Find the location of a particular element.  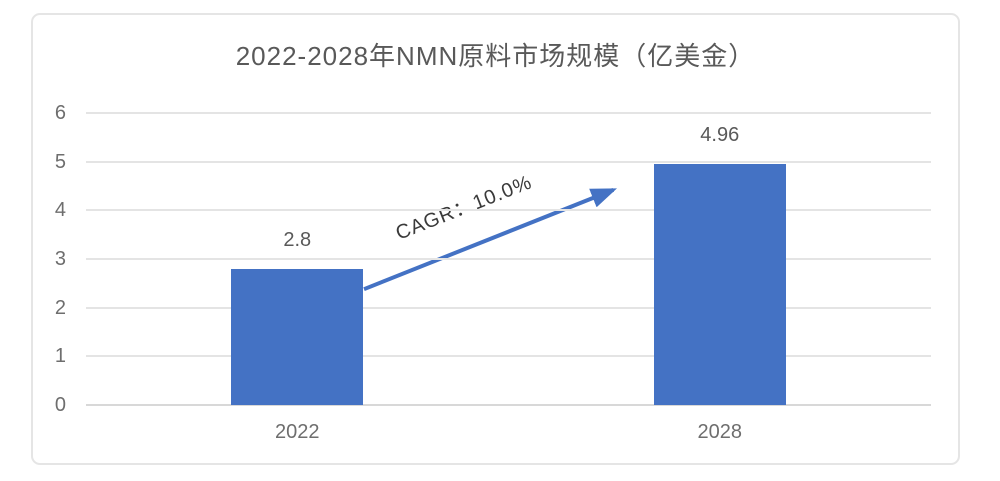

y-tick-label: 5 is located at coordinates (60, 161).